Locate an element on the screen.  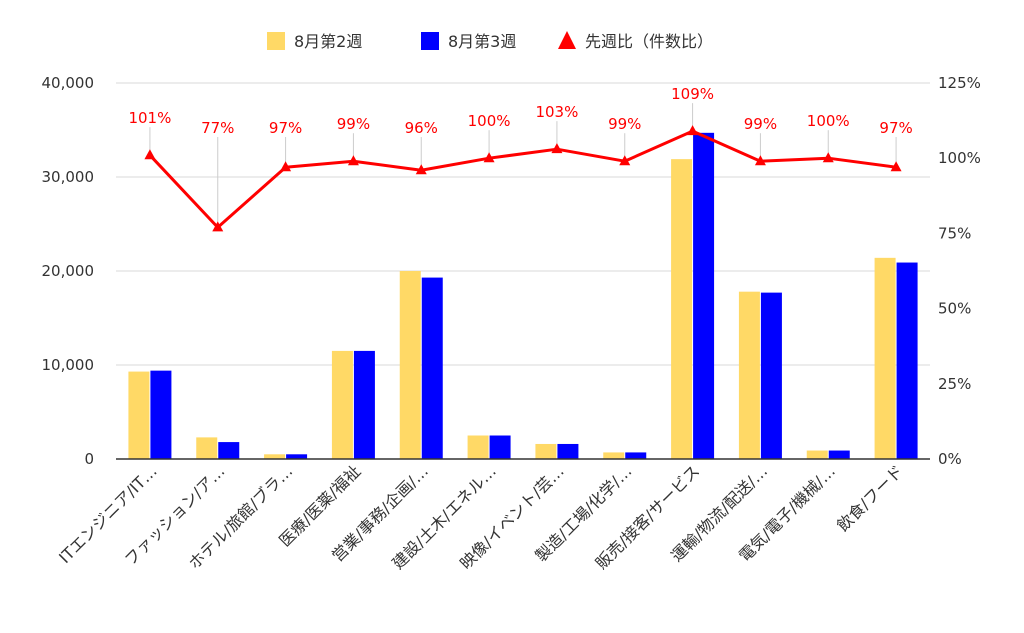
left-tick-label: 0 is located at coordinates (89, 459).